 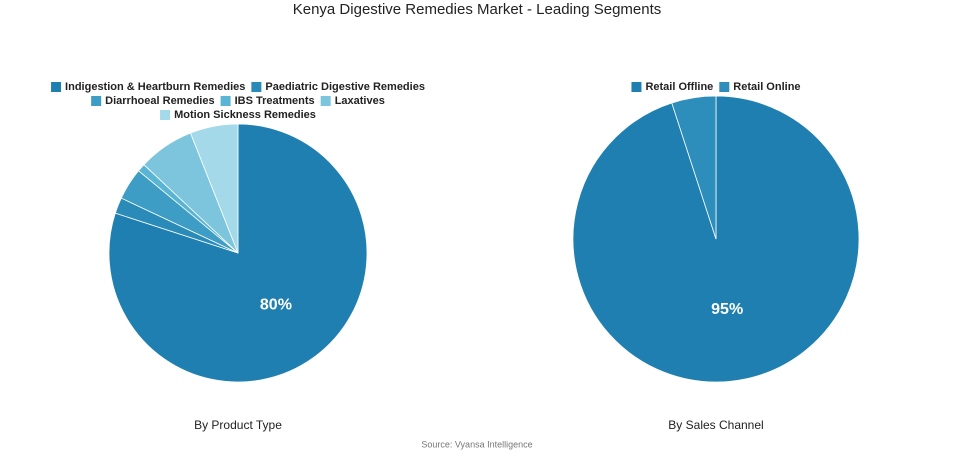 I want to click on legend-label: Paediatric Digestive Remedies, so click(x=345, y=87).